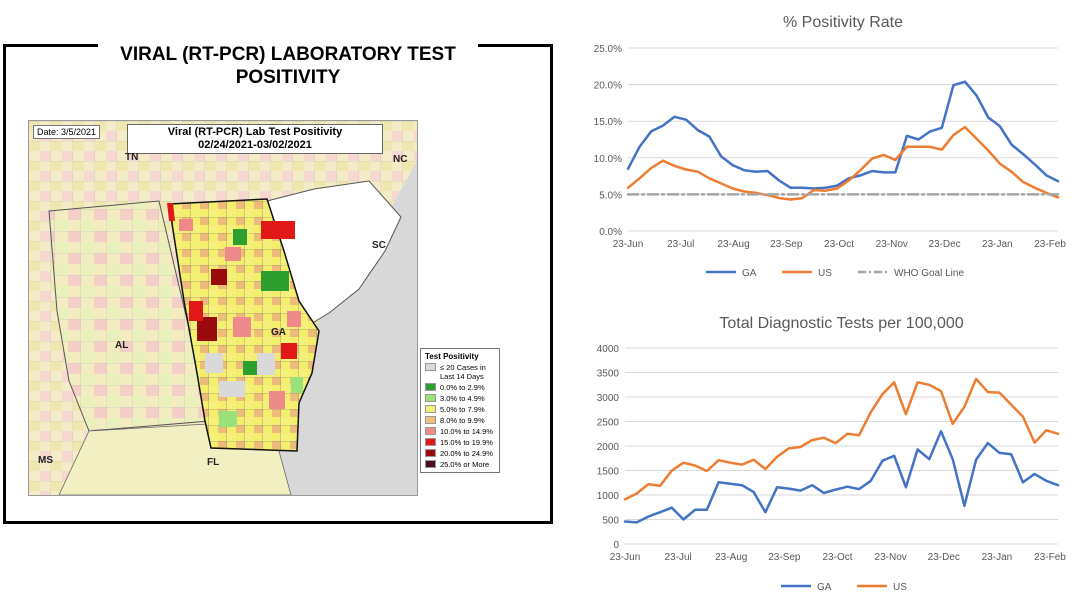 This screenshot has width=1072, height=606. Describe the element at coordinates (843, 22) in the screenshot. I see `chart-title: % Positivity Rate` at that location.